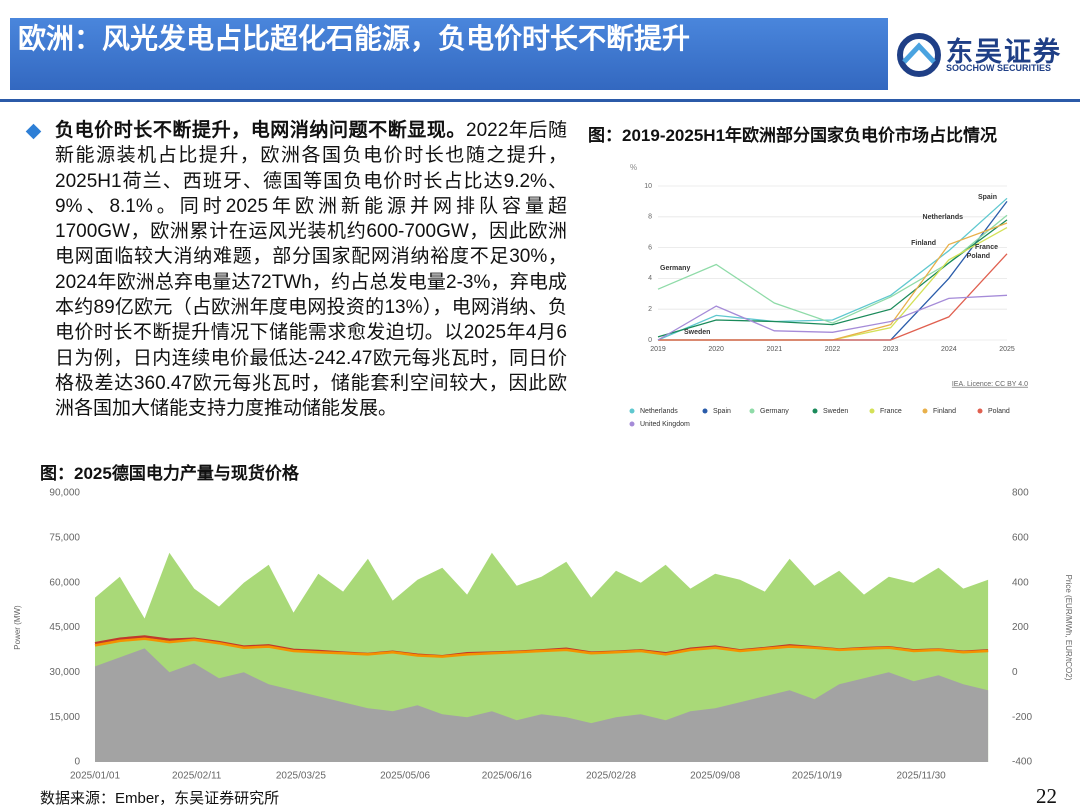 This screenshot has width=1080, height=810. I want to click on y-tick-label: 60,000, so click(64, 582).